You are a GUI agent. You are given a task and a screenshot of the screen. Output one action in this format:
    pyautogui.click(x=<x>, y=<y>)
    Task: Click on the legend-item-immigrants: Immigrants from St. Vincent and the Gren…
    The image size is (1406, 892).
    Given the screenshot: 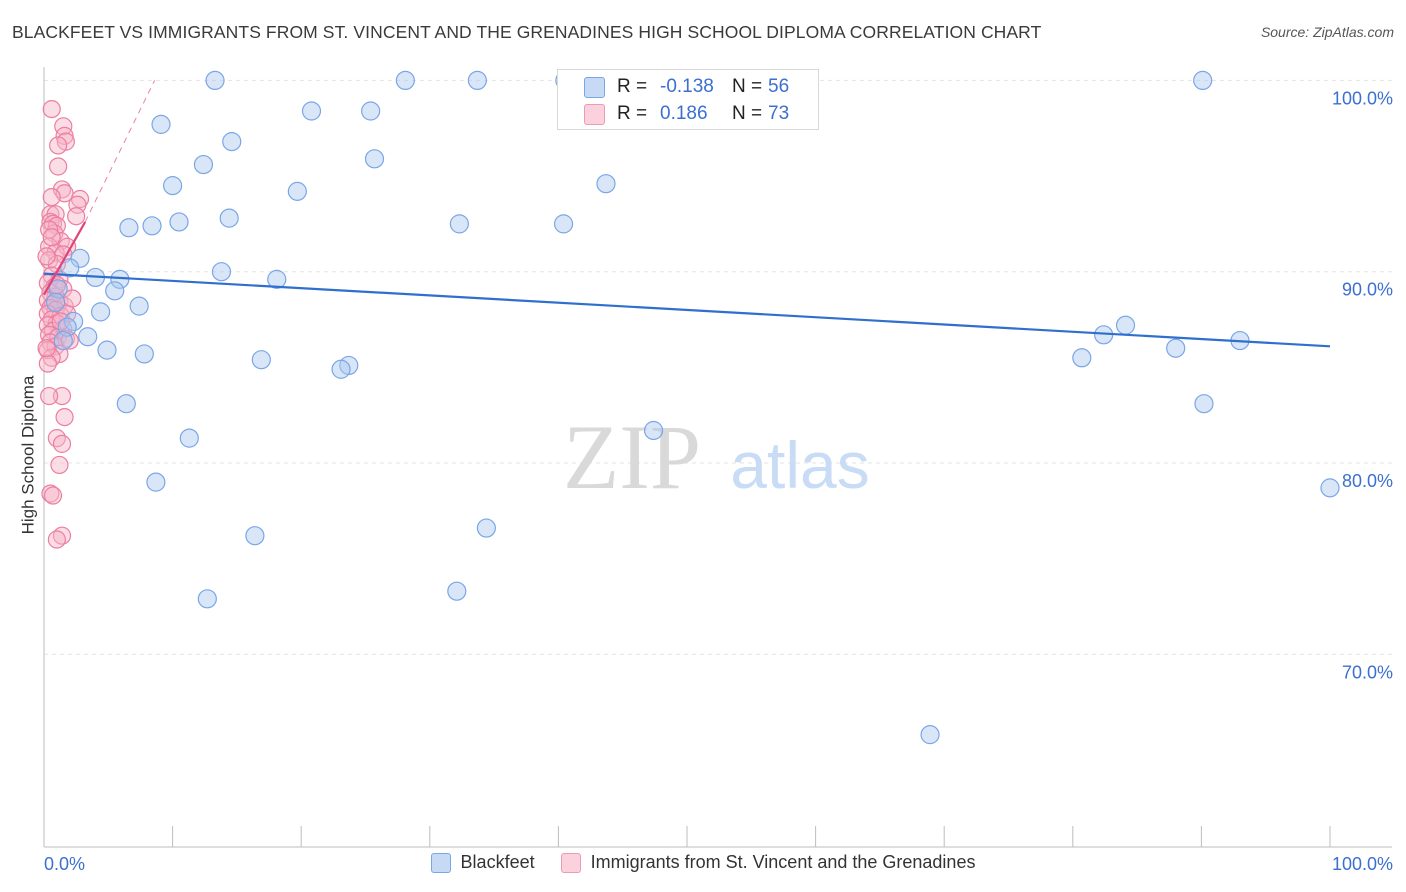 What is the action you would take?
    pyautogui.click(x=768, y=862)
    